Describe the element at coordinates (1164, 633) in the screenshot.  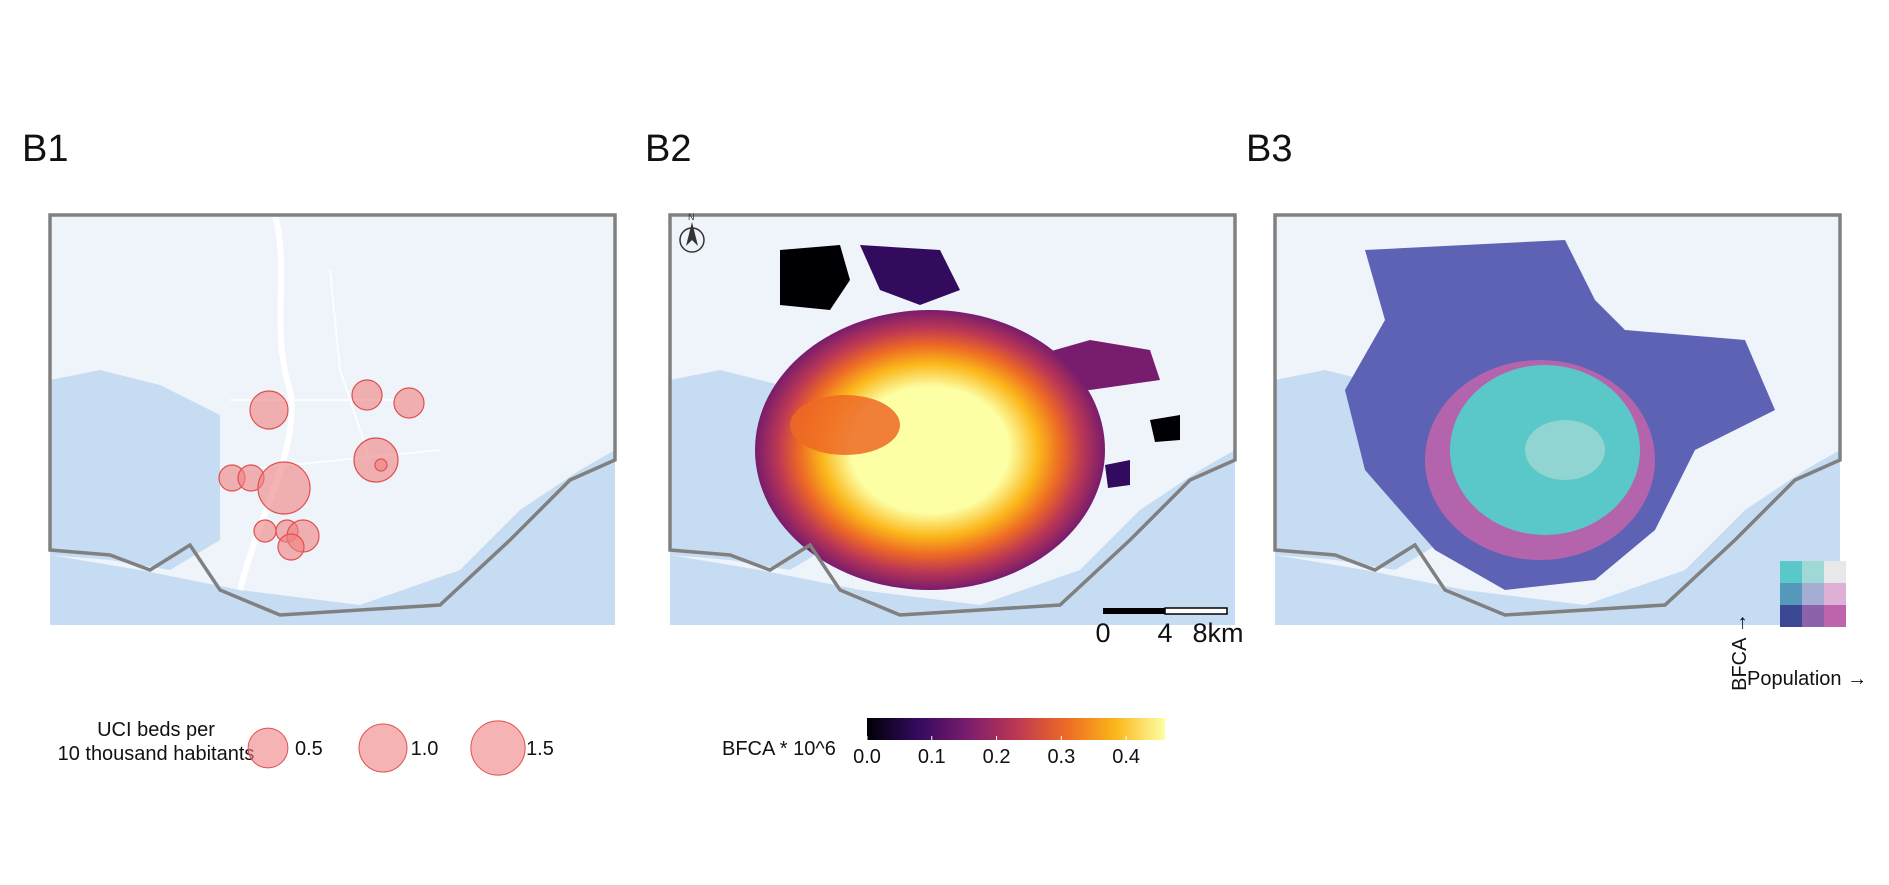
I see `scale-label-4: 4` at that location.